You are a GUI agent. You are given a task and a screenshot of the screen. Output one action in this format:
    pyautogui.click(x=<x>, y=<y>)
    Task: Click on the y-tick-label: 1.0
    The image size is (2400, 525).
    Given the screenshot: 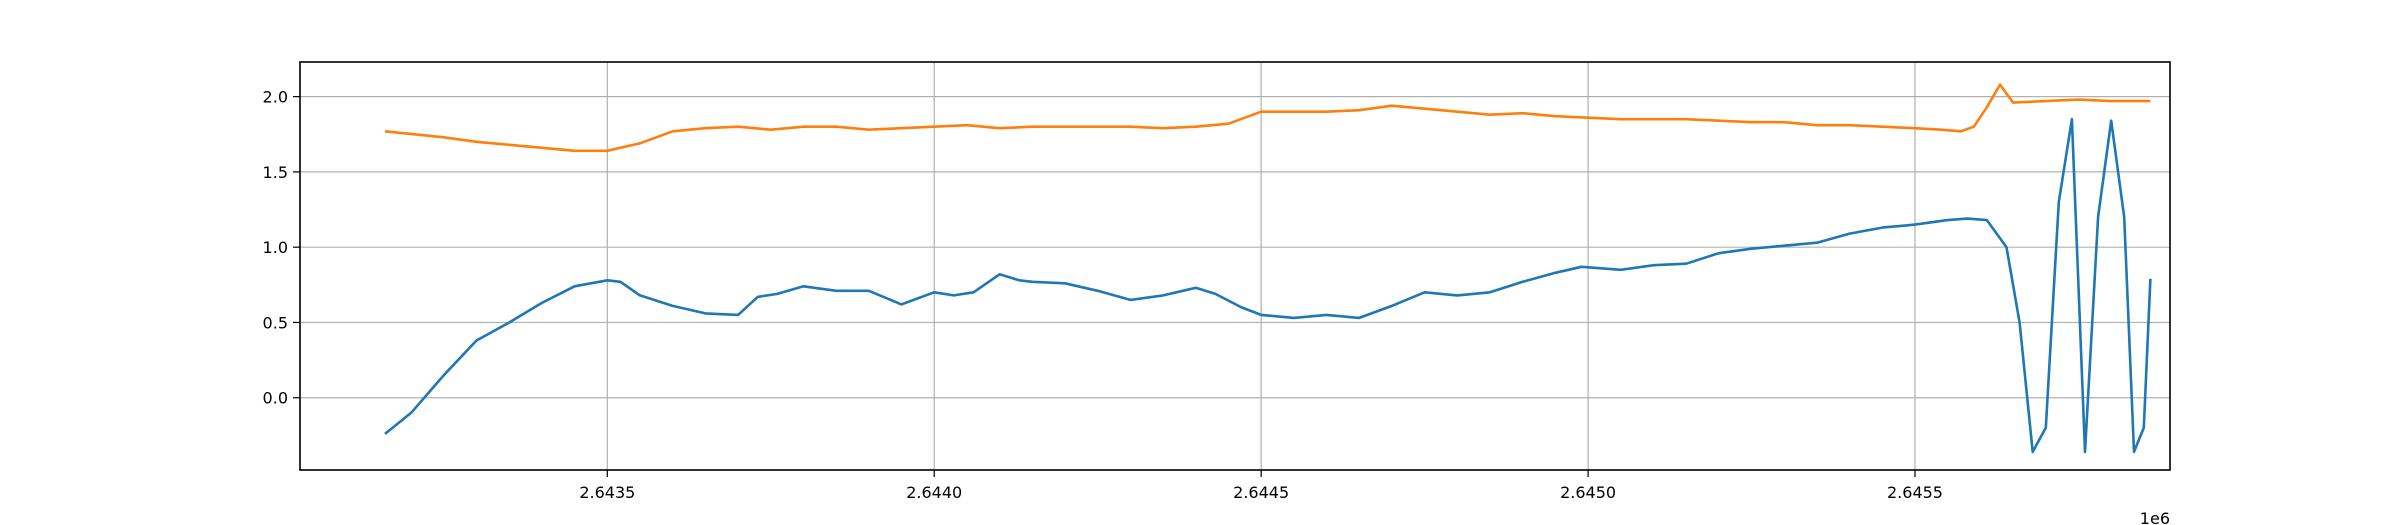 What is the action you would take?
    pyautogui.click(x=275, y=247)
    